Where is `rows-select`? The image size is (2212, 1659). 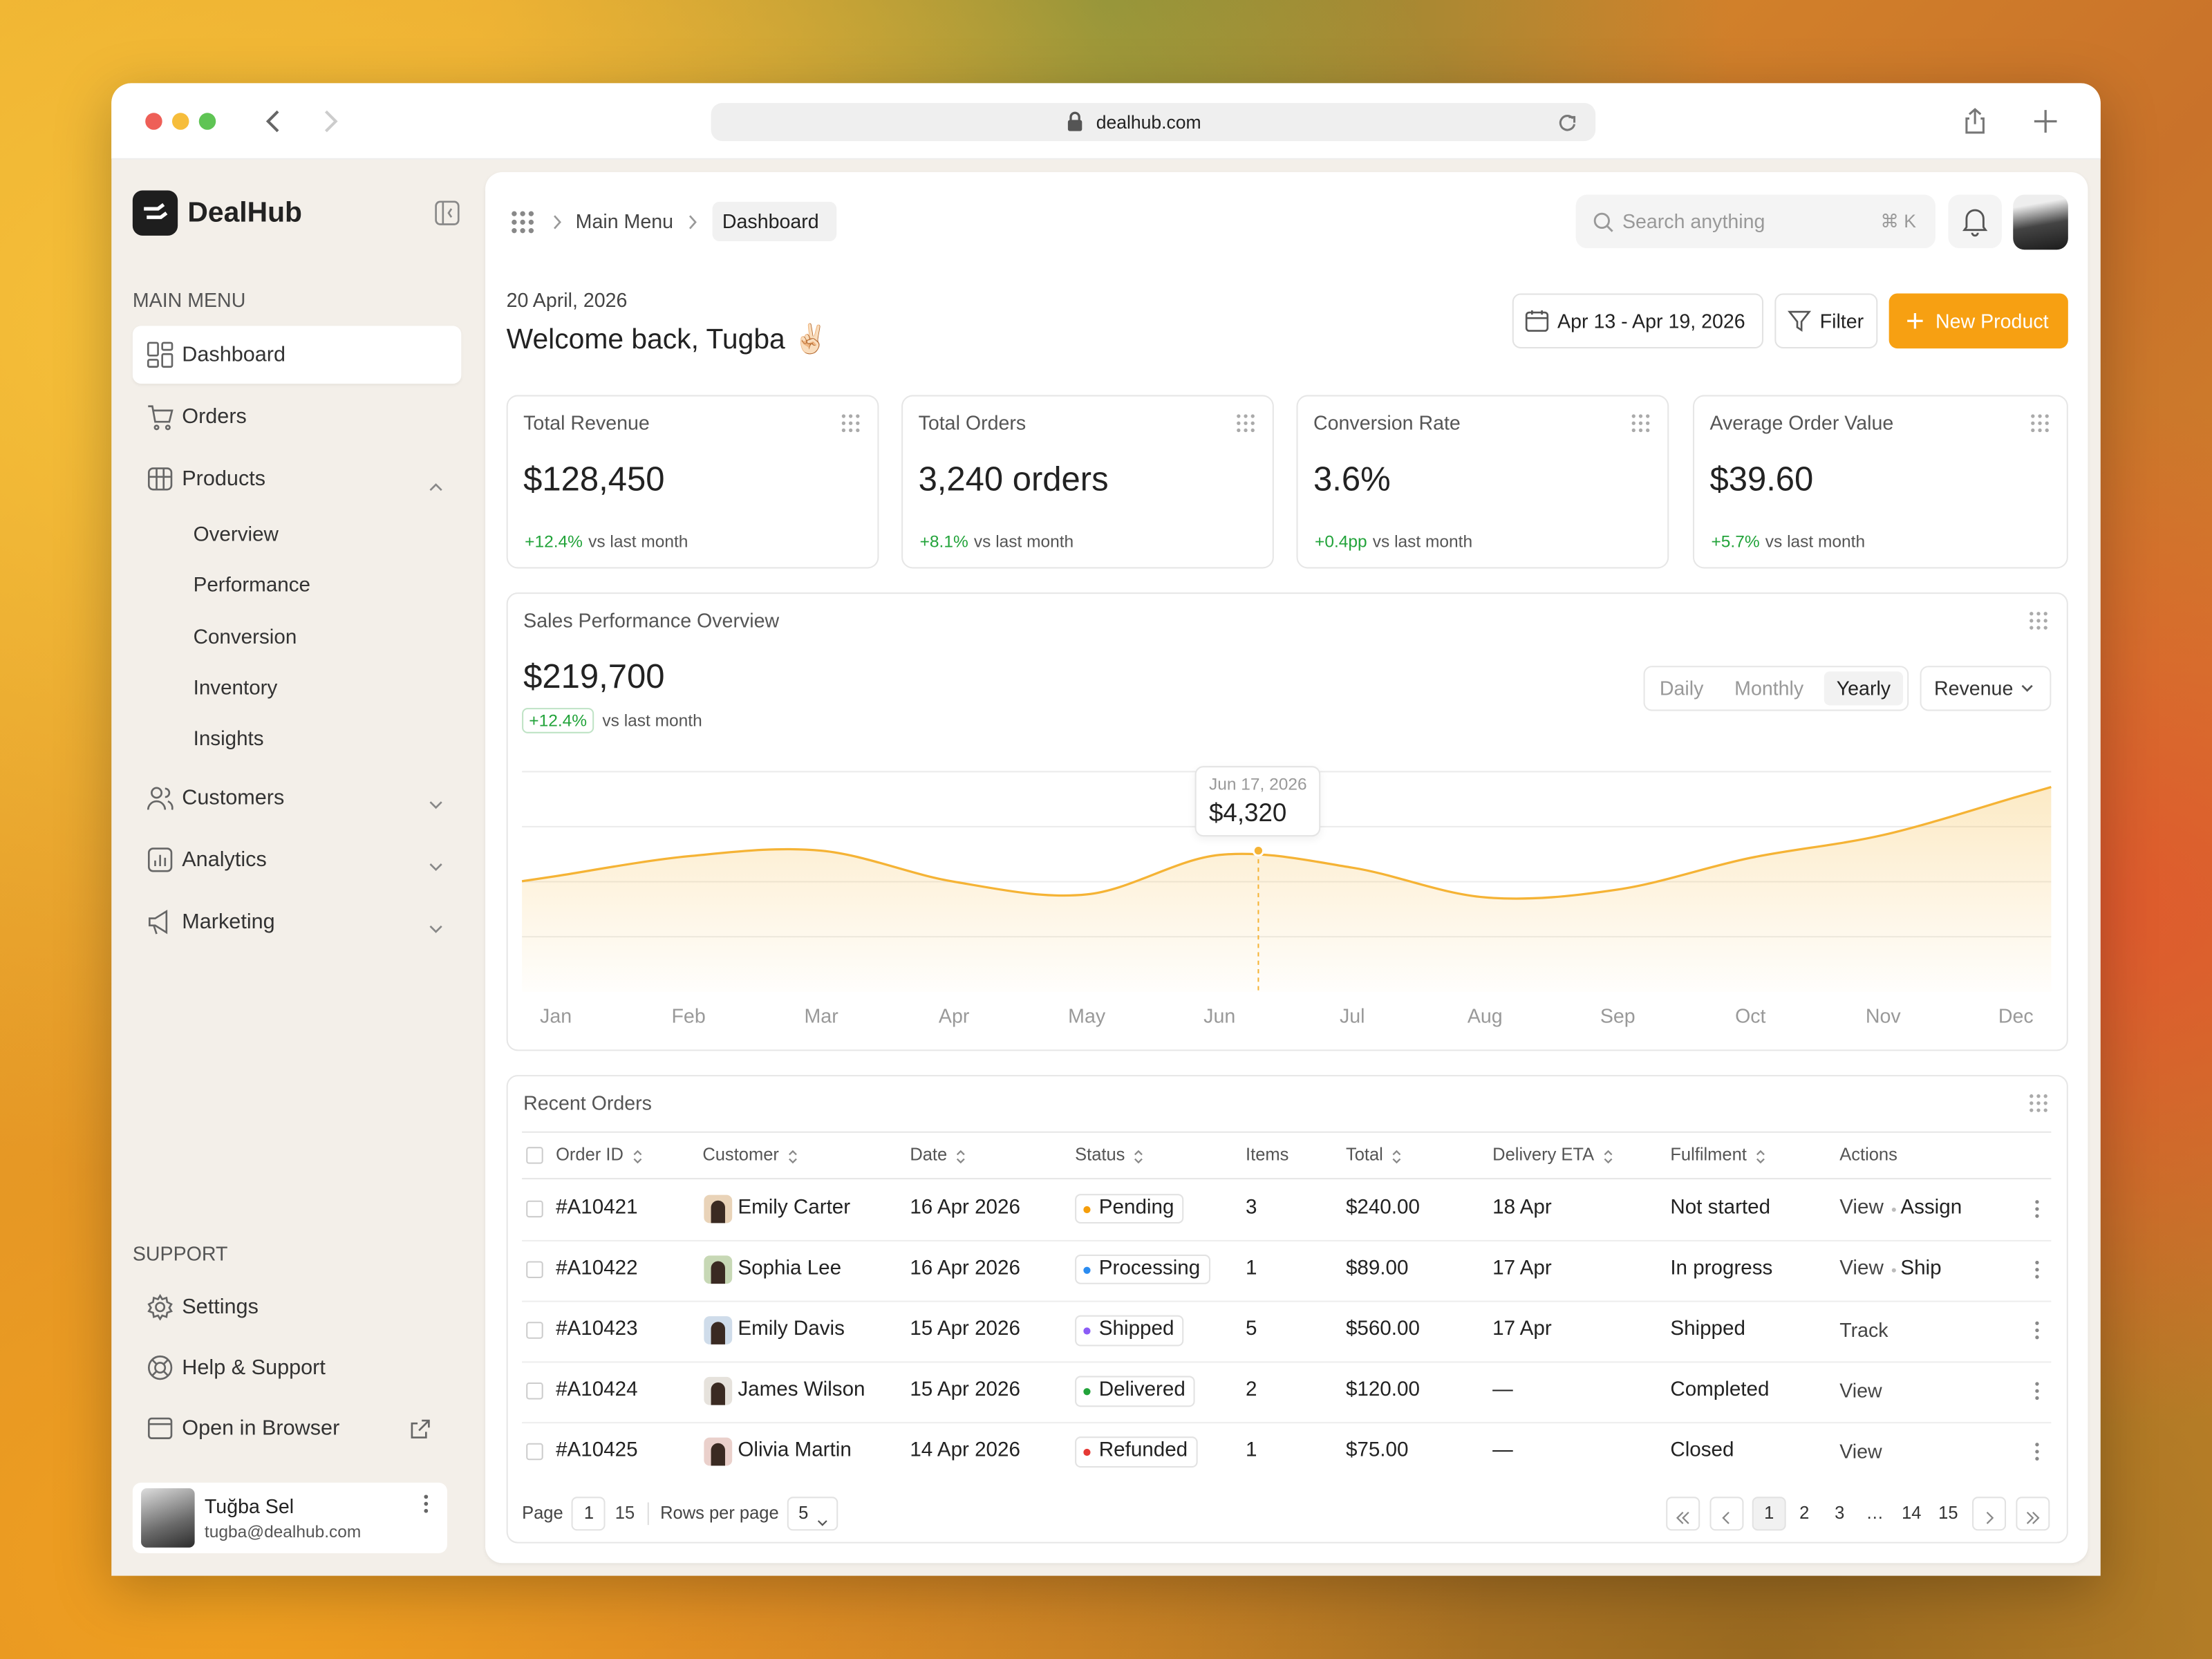
rows-select is located at coordinates (812, 1514).